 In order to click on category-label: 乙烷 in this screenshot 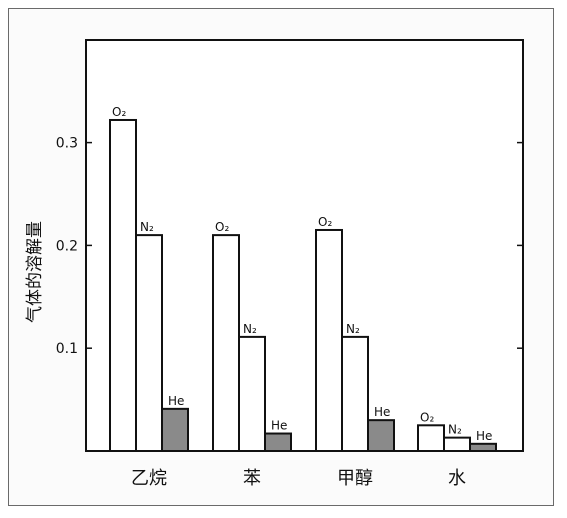, I will do `click(149, 478)`.